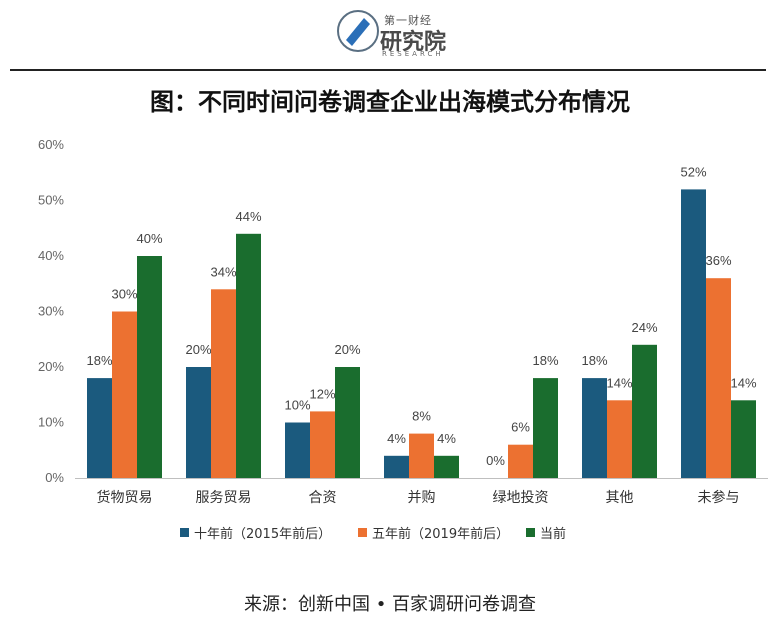 This screenshot has width=780, height=621. I want to click on data-label: 34%, so click(223, 271).